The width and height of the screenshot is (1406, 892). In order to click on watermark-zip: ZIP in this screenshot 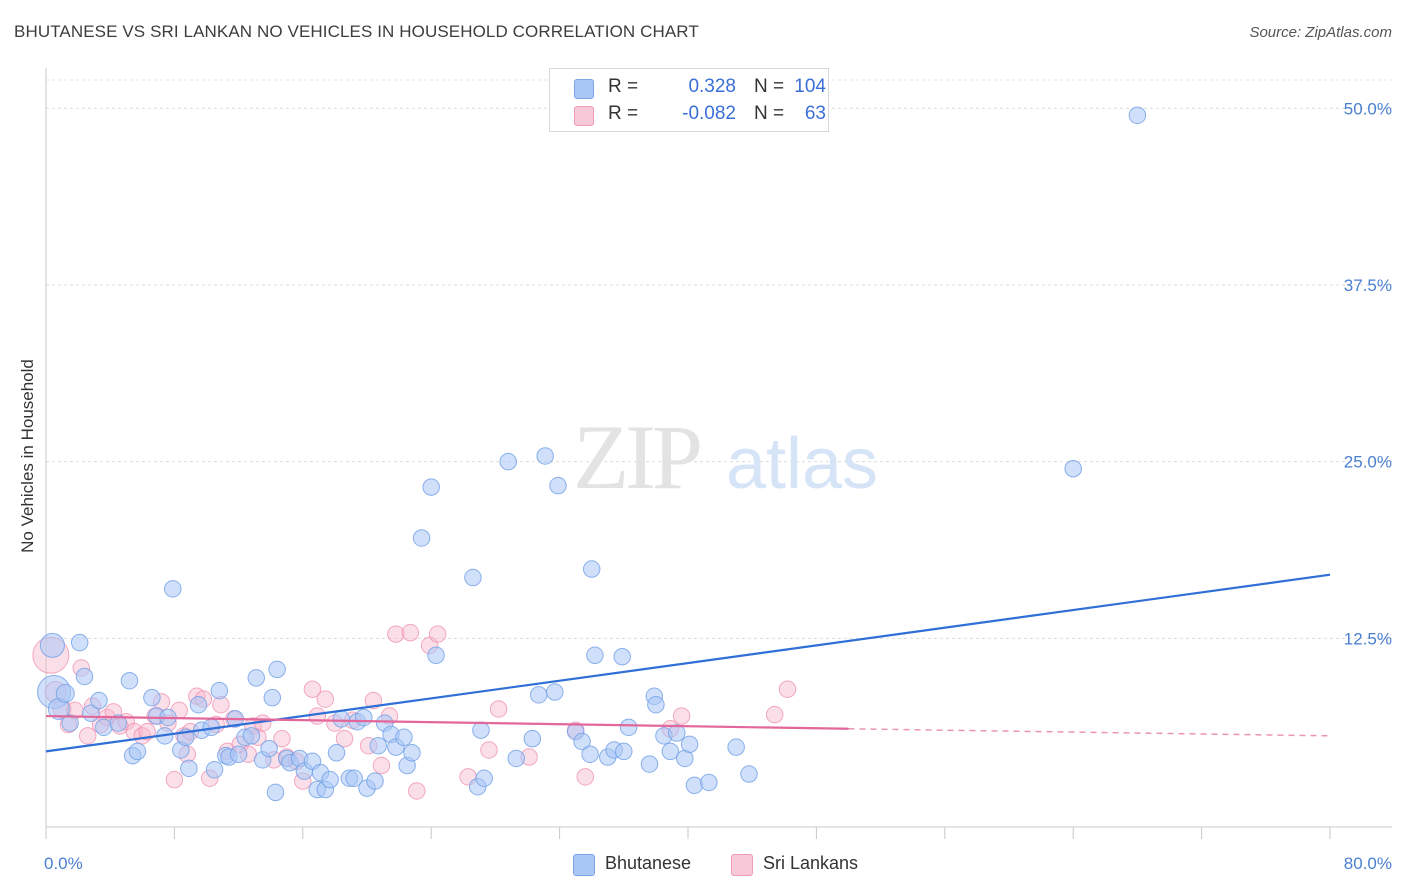, I will do `click(636, 457)`.